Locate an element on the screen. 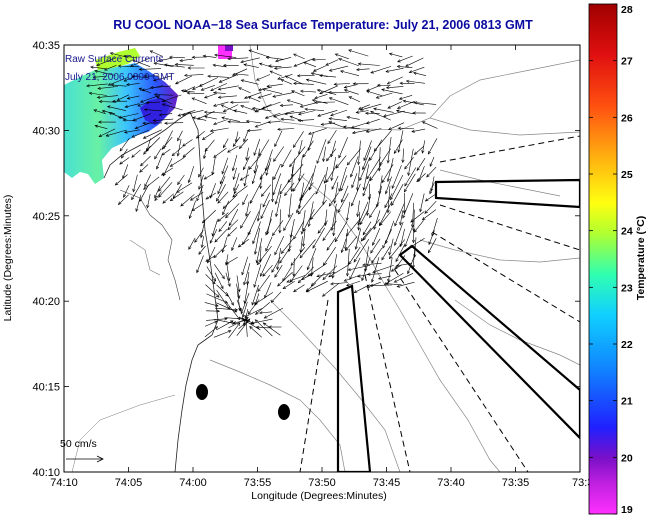 This screenshot has width=651, height=518. sst-cold-patch is located at coordinates (155, 111).